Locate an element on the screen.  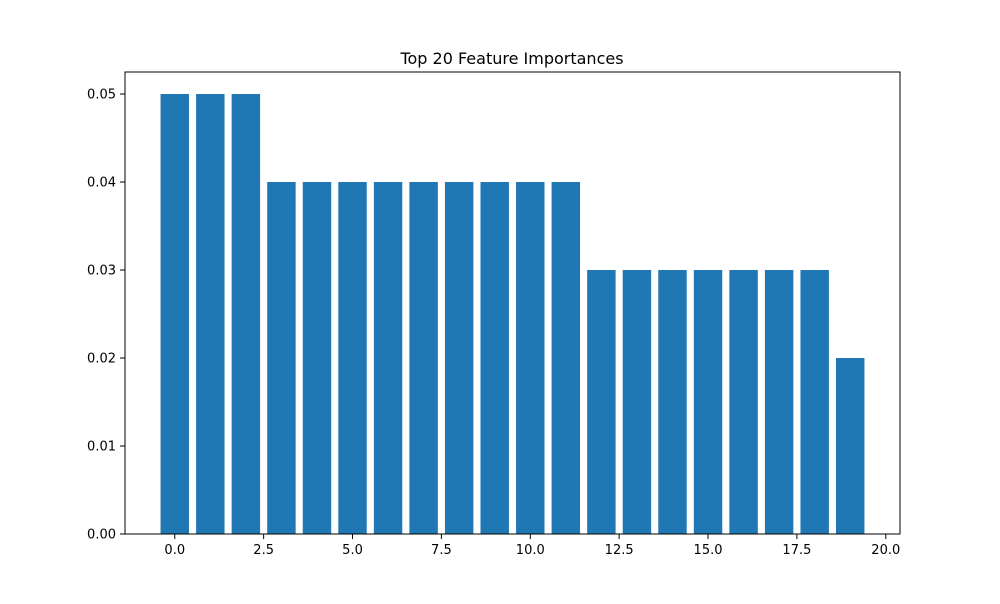
x-tick-label-2: 5.0 is located at coordinates (352, 550).